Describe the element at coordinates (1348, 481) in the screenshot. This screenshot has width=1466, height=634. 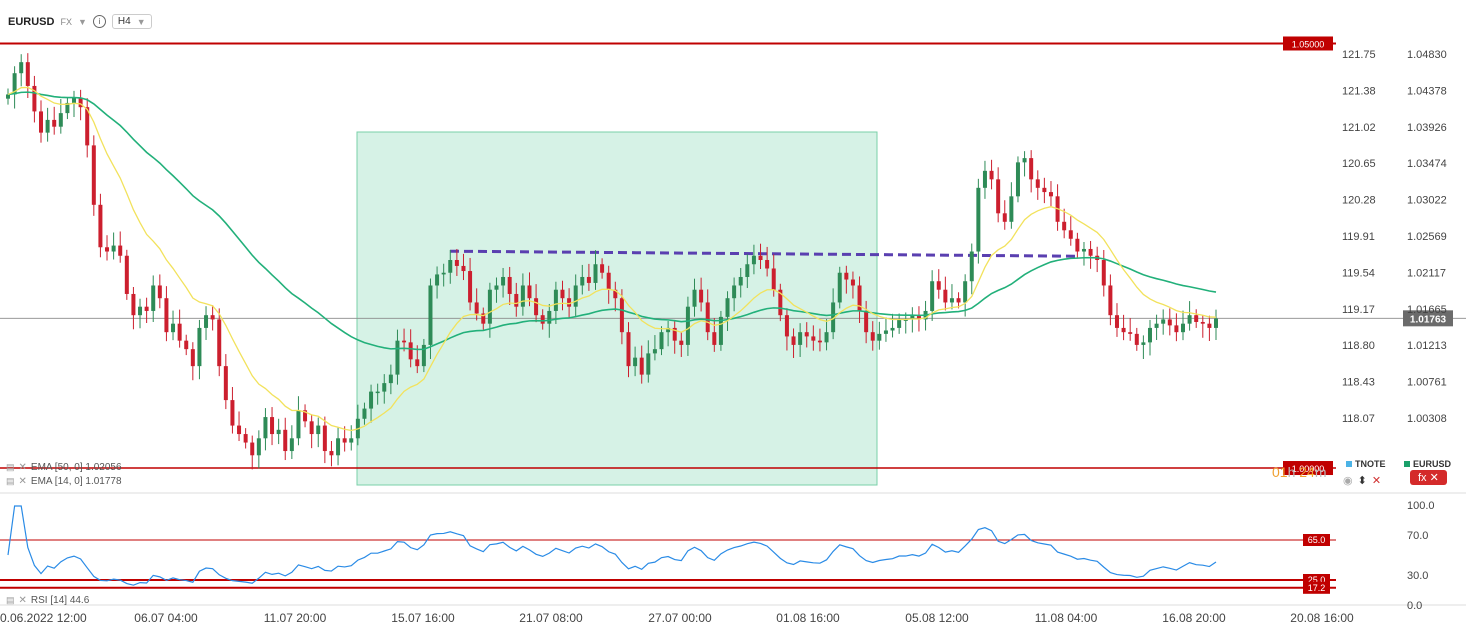
I see `eye-icon: ◉` at that location.